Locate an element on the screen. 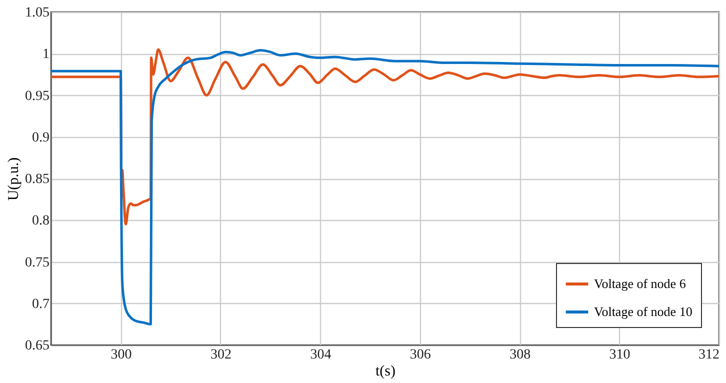  y-tick-label: 0.7 is located at coordinates (41, 304).